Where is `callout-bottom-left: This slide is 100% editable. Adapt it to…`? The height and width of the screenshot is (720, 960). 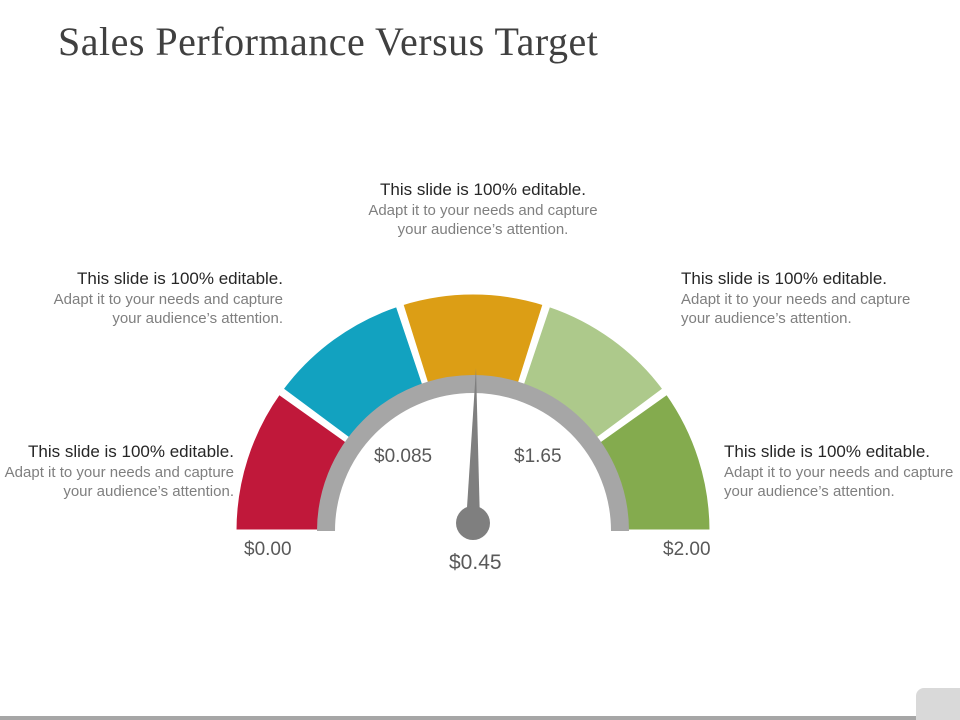
callout-bottom-left: This slide is 100% editable. Adapt it to… is located at coordinates (117, 472).